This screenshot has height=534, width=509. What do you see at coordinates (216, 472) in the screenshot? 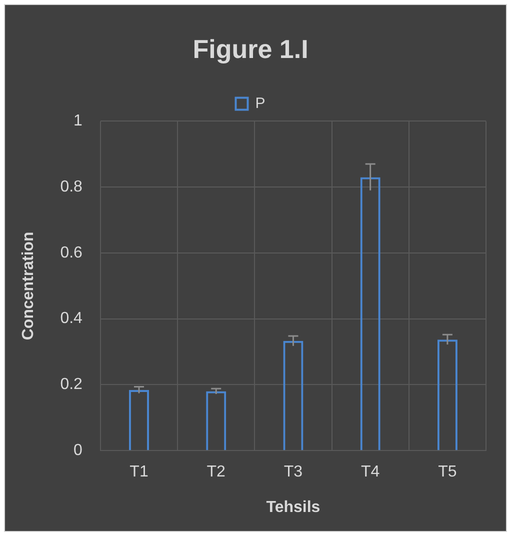
I see `x-tick-label: T2` at bounding box center [216, 472].